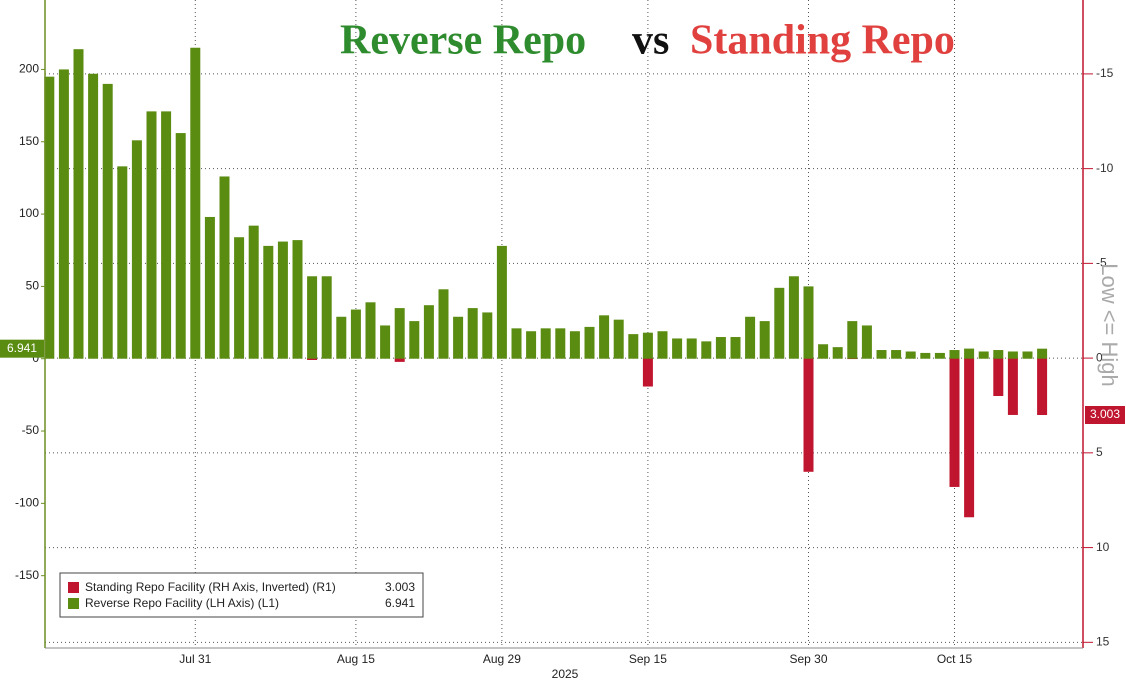 Image resolution: width=1126 pixels, height=682 pixels. What do you see at coordinates (1105, 73) in the screenshot?
I see `y2-tick-label: -15` at bounding box center [1105, 73].